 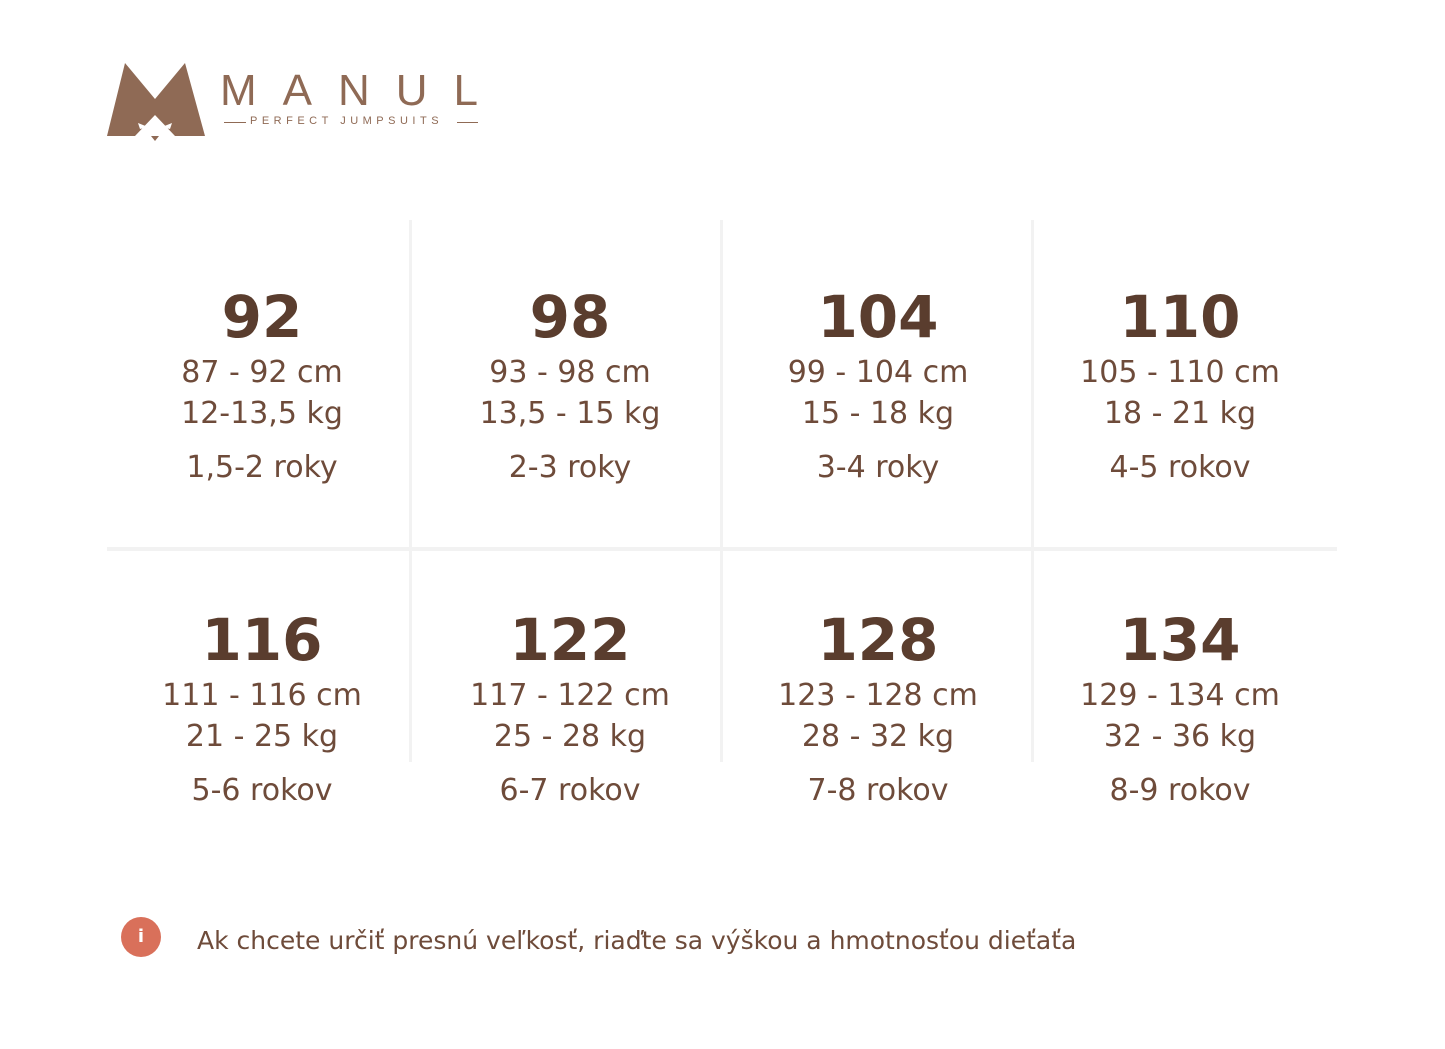 What do you see at coordinates (878, 467) in the screenshot?
I see `size-age: 3-4 roky` at bounding box center [878, 467].